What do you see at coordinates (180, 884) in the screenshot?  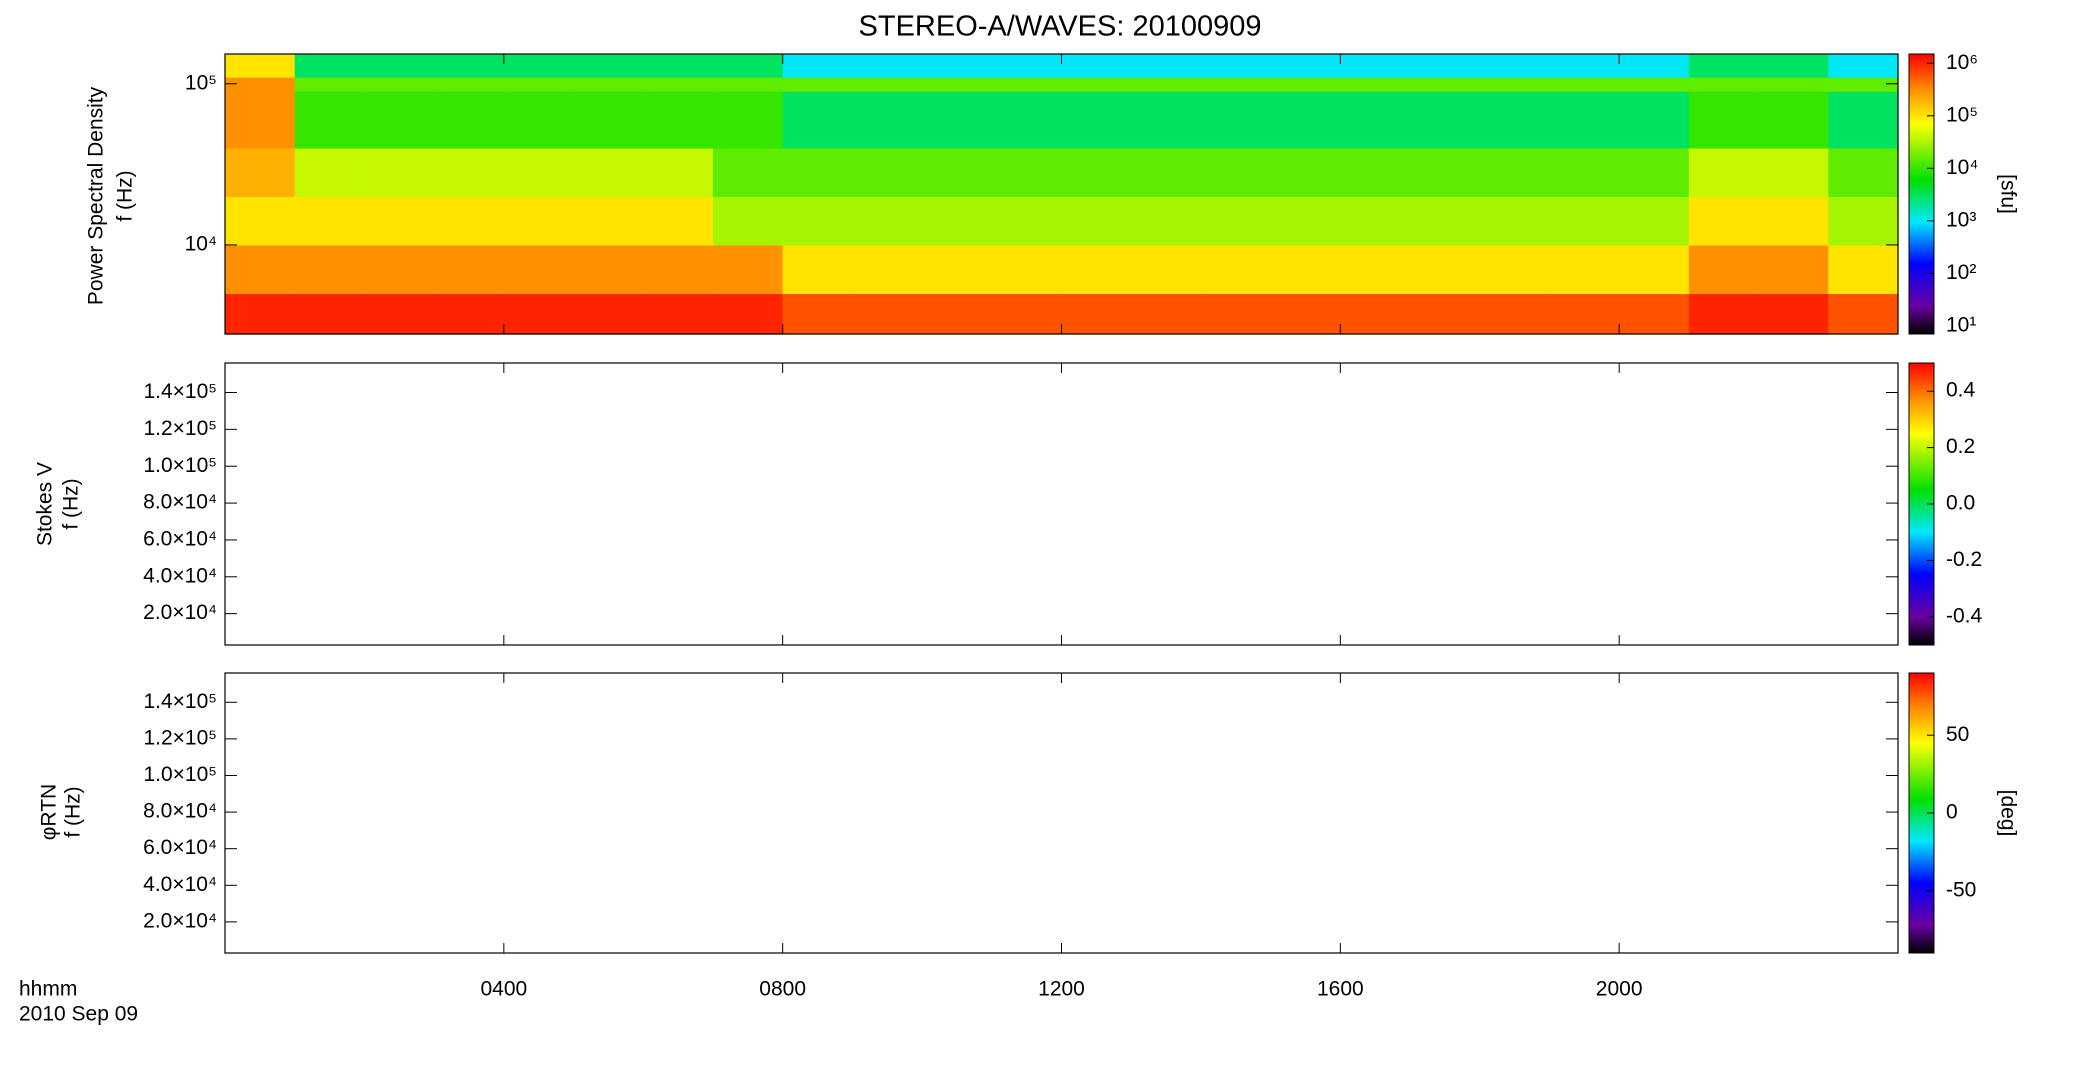 I see `y-tick-label: 4.0×10⁴` at bounding box center [180, 884].